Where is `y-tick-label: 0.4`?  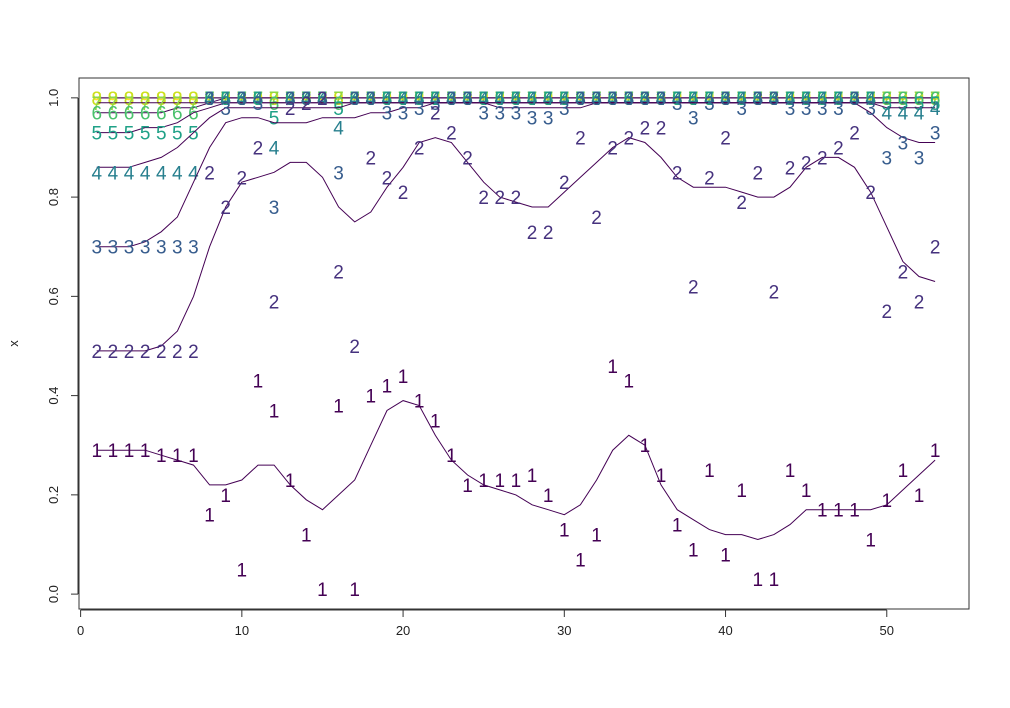 y-tick-label: 0.4 is located at coordinates (53, 396).